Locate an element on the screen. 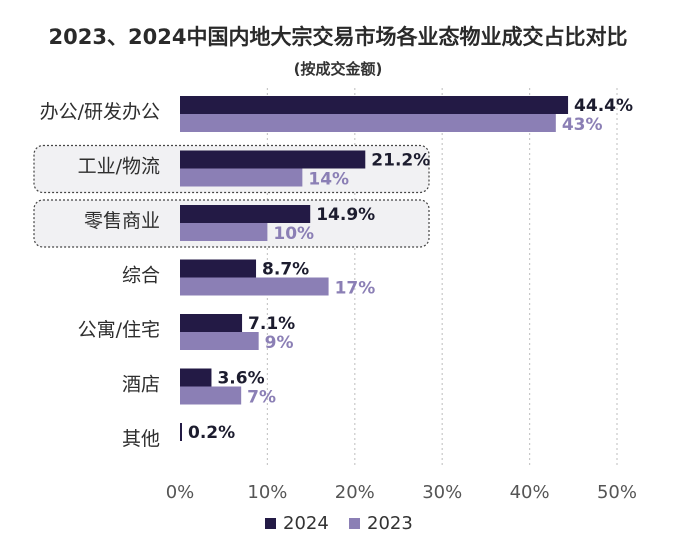 The image size is (676, 541). value-label-2024: 44.4% is located at coordinates (603, 106).